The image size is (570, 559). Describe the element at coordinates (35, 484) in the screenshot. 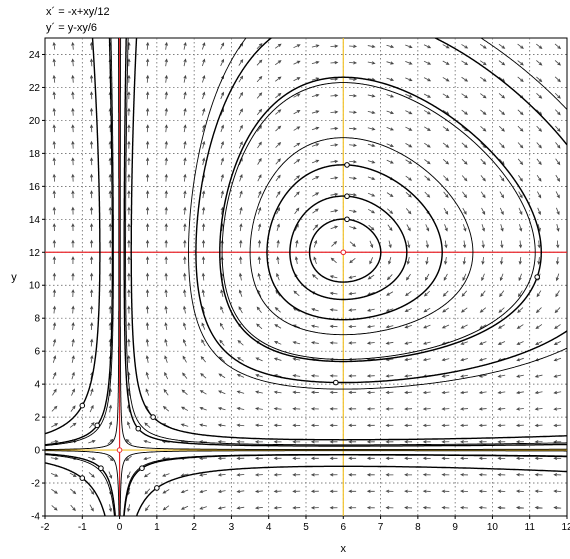

I see `y-tick-label: -2` at that location.